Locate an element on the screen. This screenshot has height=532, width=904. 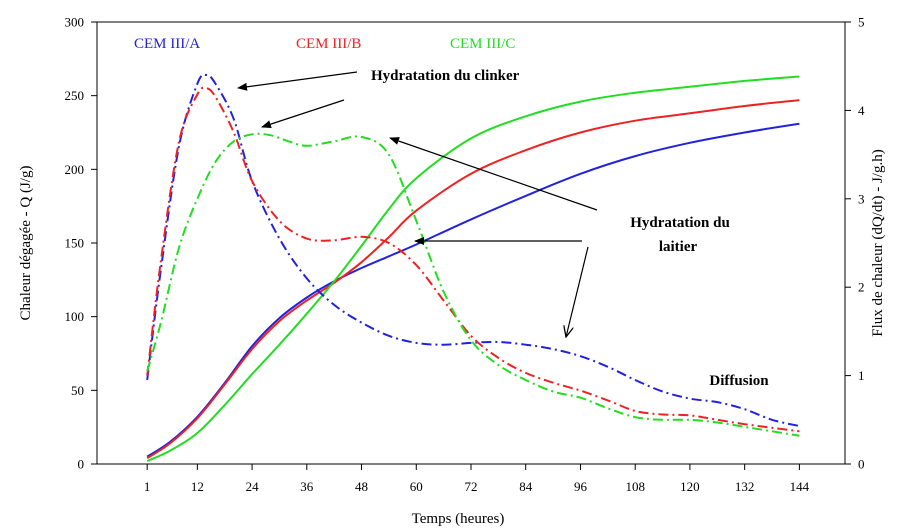
x-tick-label: 1 is located at coordinates (147, 486).